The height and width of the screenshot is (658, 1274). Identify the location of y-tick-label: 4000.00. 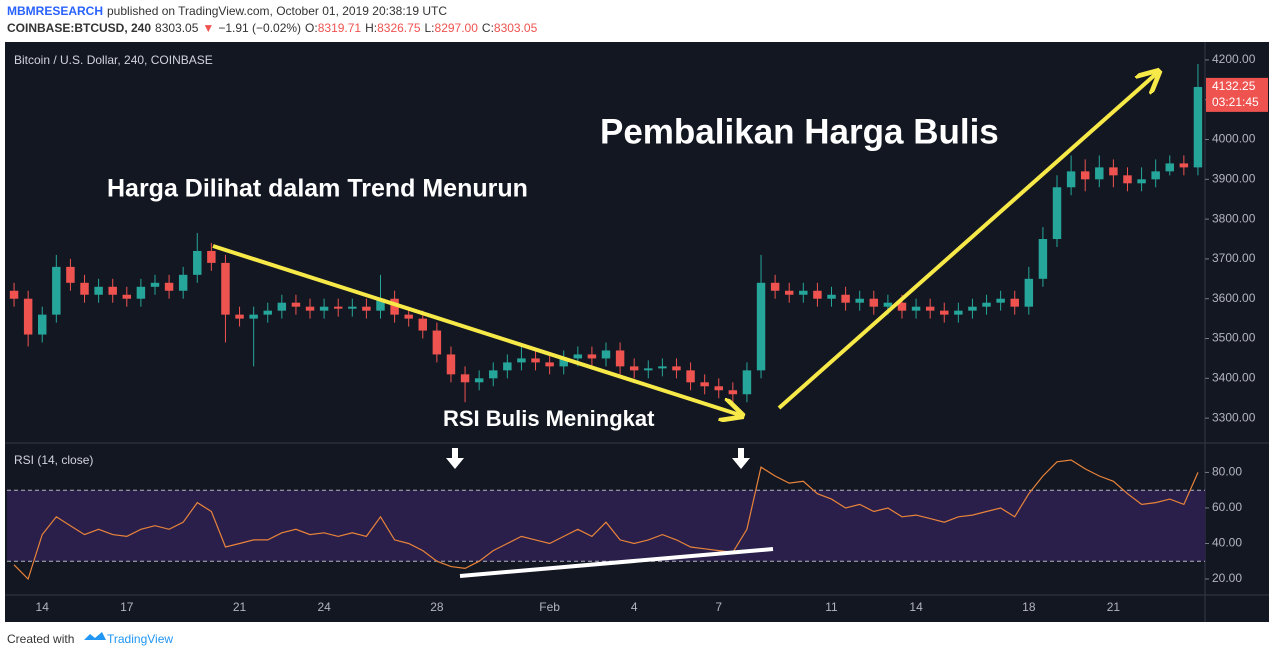
(1234, 139).